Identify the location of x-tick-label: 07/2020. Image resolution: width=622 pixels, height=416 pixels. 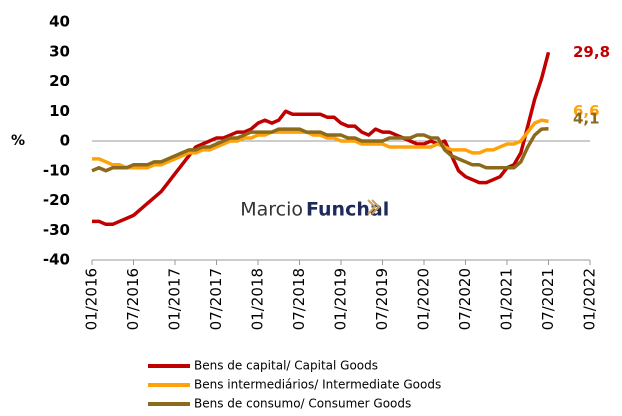
(465, 299).